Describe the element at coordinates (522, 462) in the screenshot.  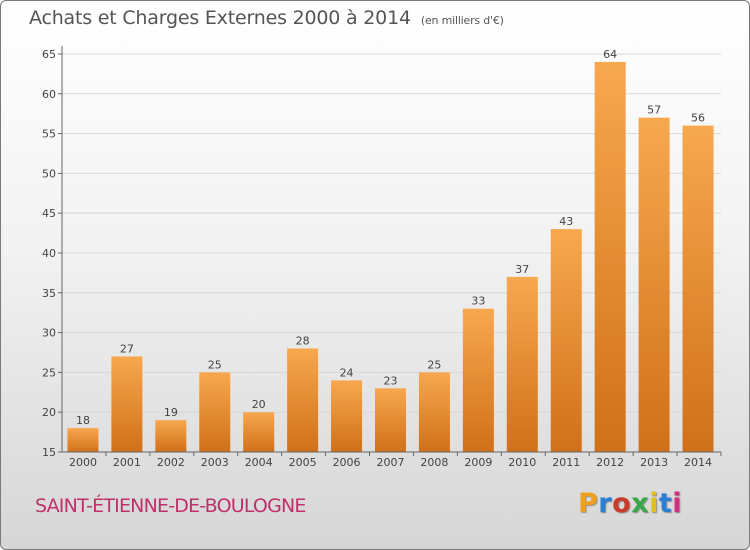
I see `x-tick-label-2010: 2010` at that location.